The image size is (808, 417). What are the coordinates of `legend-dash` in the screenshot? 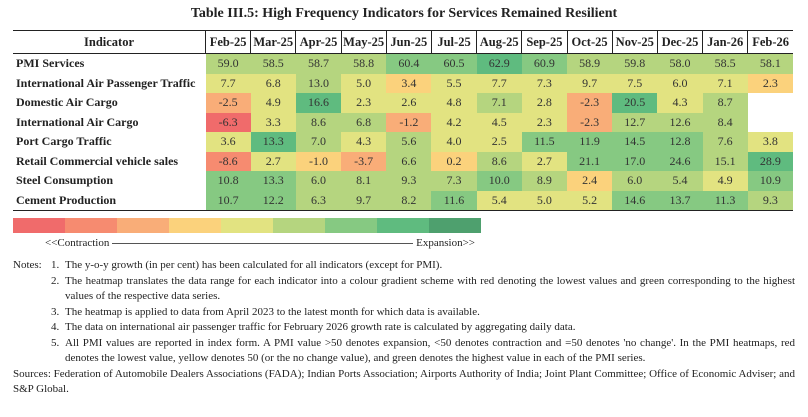 It's located at (263, 243).